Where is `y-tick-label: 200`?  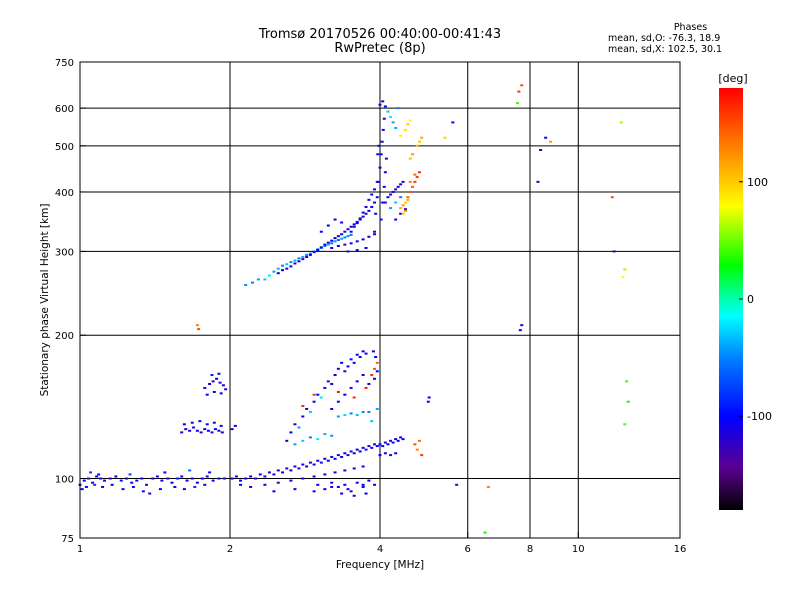
y-tick-label: 200 is located at coordinates (64, 336).